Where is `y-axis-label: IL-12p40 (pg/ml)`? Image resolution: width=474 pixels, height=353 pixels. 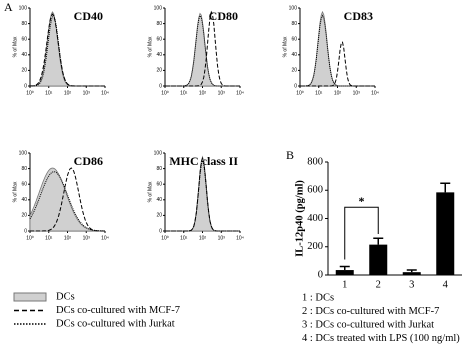
y-axis-label: IL-12p40 (pg/ml) is located at coordinates (299, 218).